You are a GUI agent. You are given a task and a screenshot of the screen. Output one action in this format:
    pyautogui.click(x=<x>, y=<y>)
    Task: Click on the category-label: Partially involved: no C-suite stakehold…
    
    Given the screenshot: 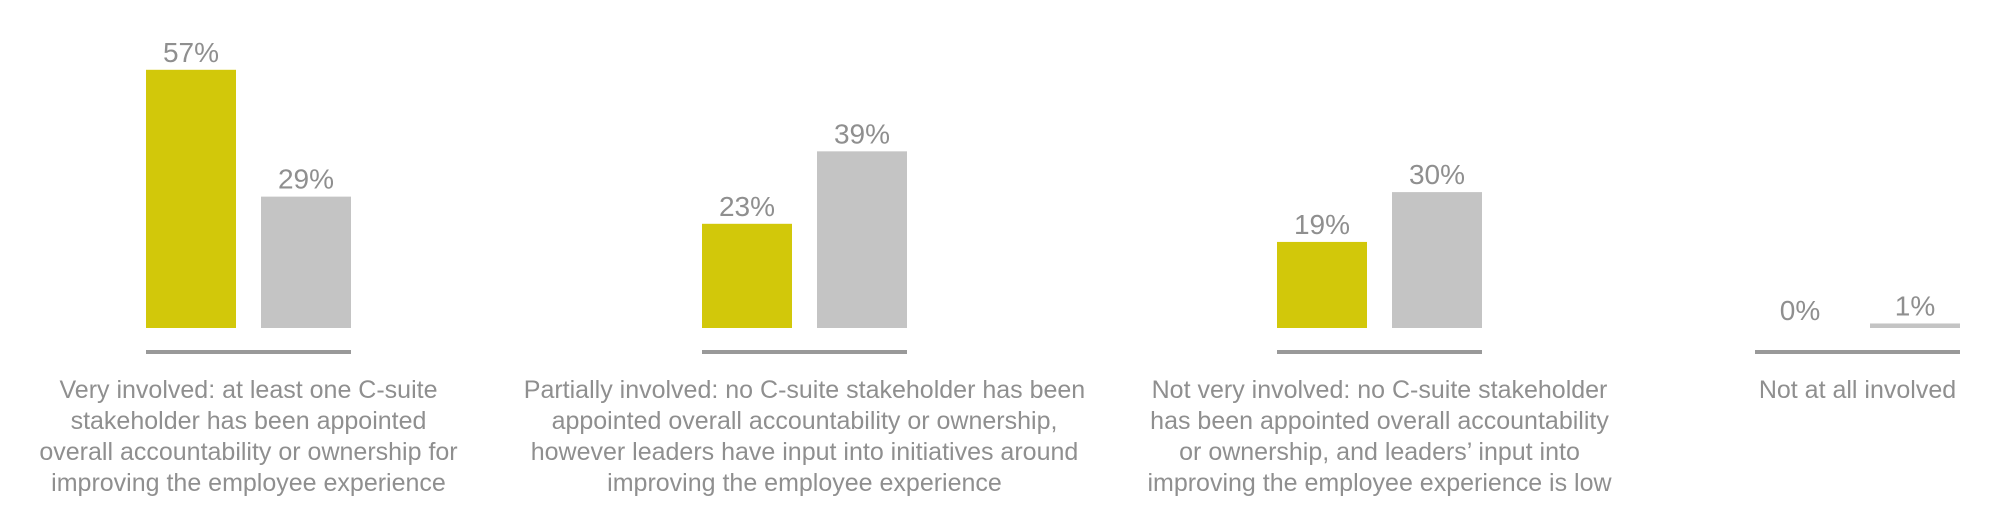 What is the action you would take?
    pyautogui.click(x=804, y=436)
    